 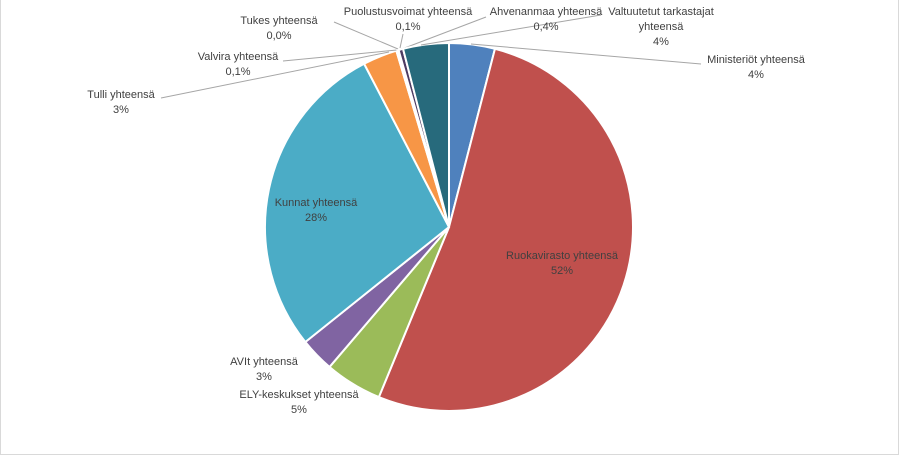 I want to click on data-label-name: AVIt yhteensä, so click(x=264, y=362).